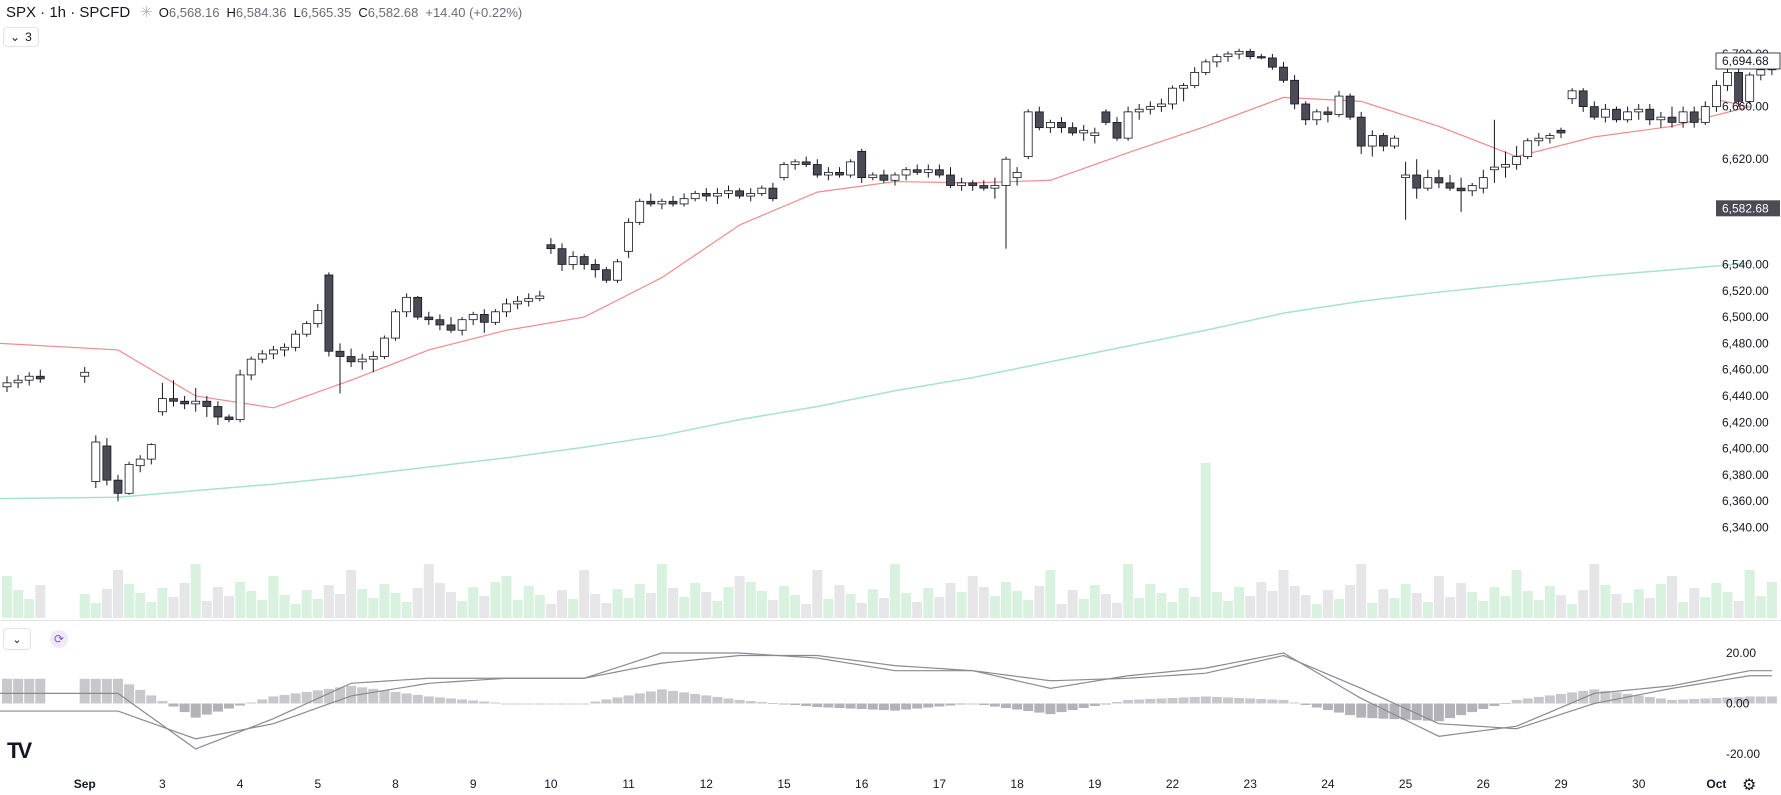  What do you see at coordinates (1484, 784) in the screenshot?
I see `time-axis-label: 26` at bounding box center [1484, 784].